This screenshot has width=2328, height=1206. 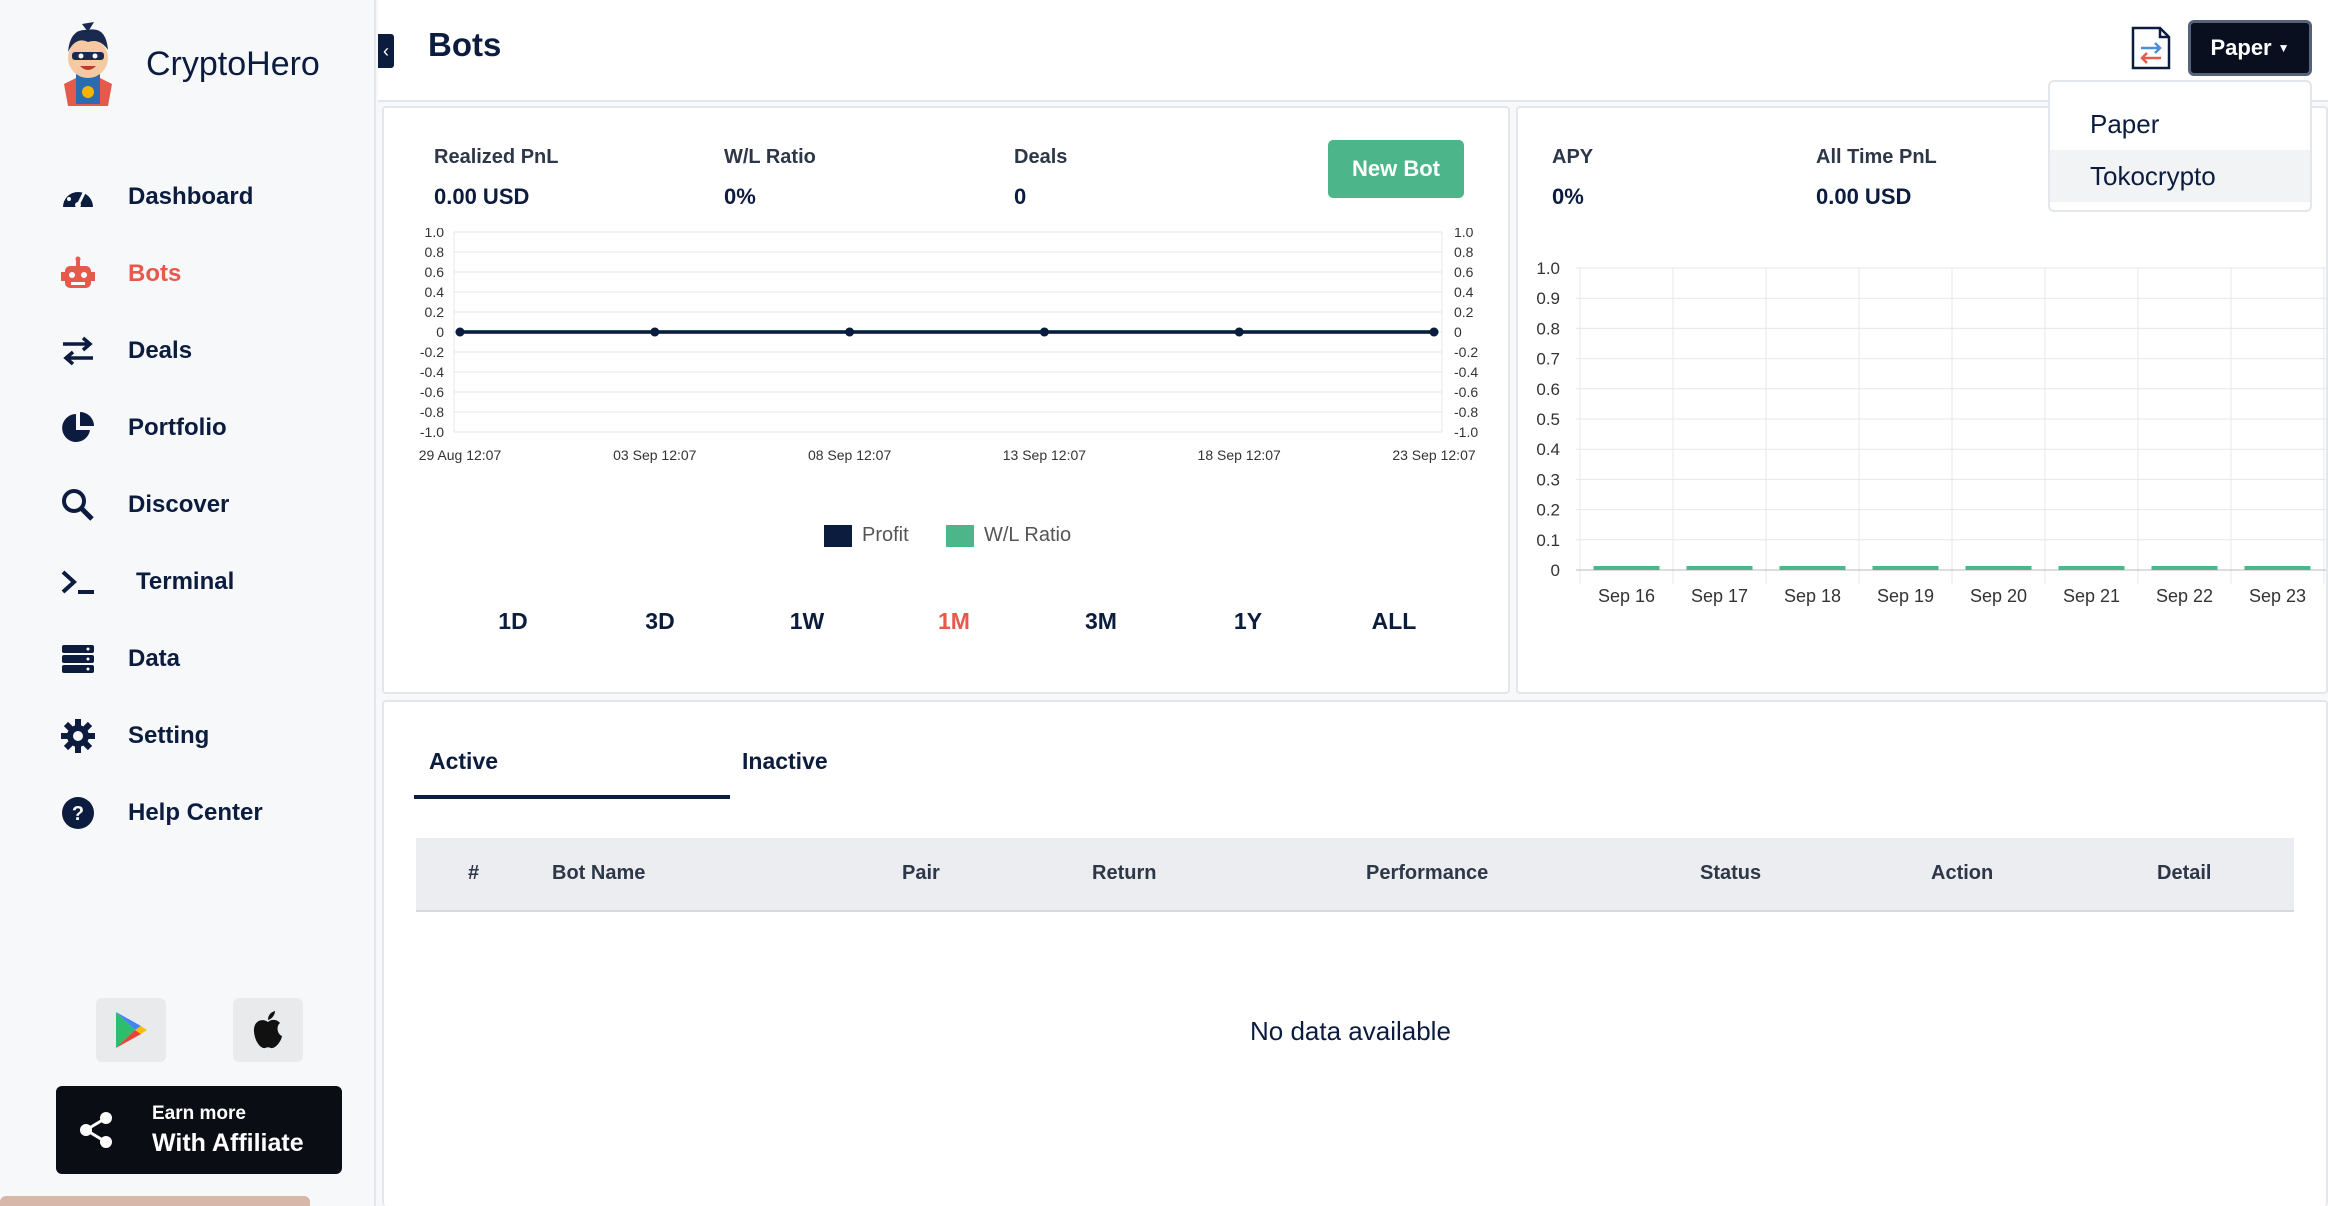 I want to click on y-tick-label-right: -0.6, so click(x=1466, y=392).